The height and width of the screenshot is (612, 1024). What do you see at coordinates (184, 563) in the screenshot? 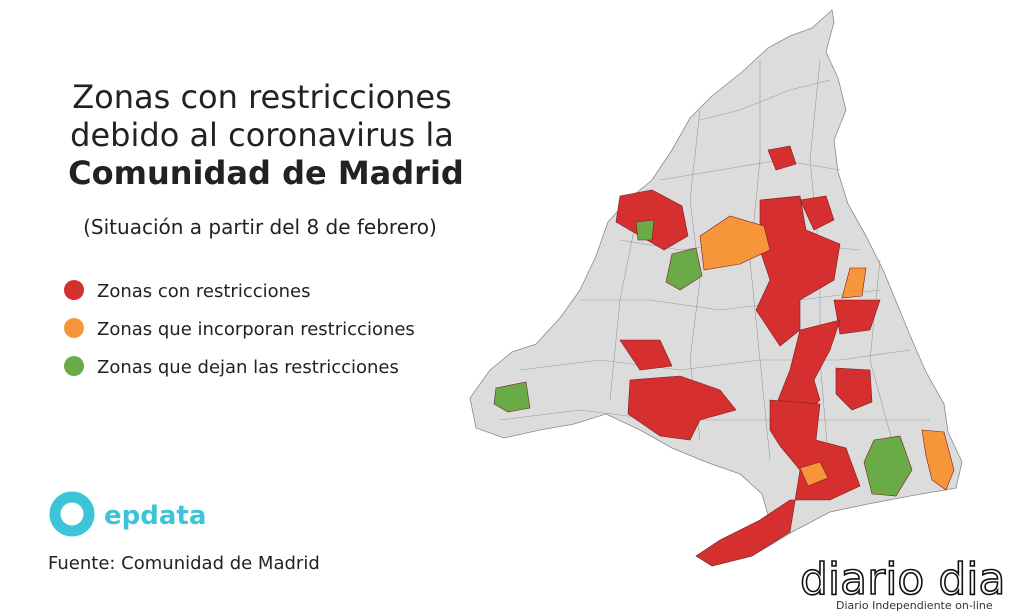
I see `source: Fuente: Comunidad de Madrid` at bounding box center [184, 563].